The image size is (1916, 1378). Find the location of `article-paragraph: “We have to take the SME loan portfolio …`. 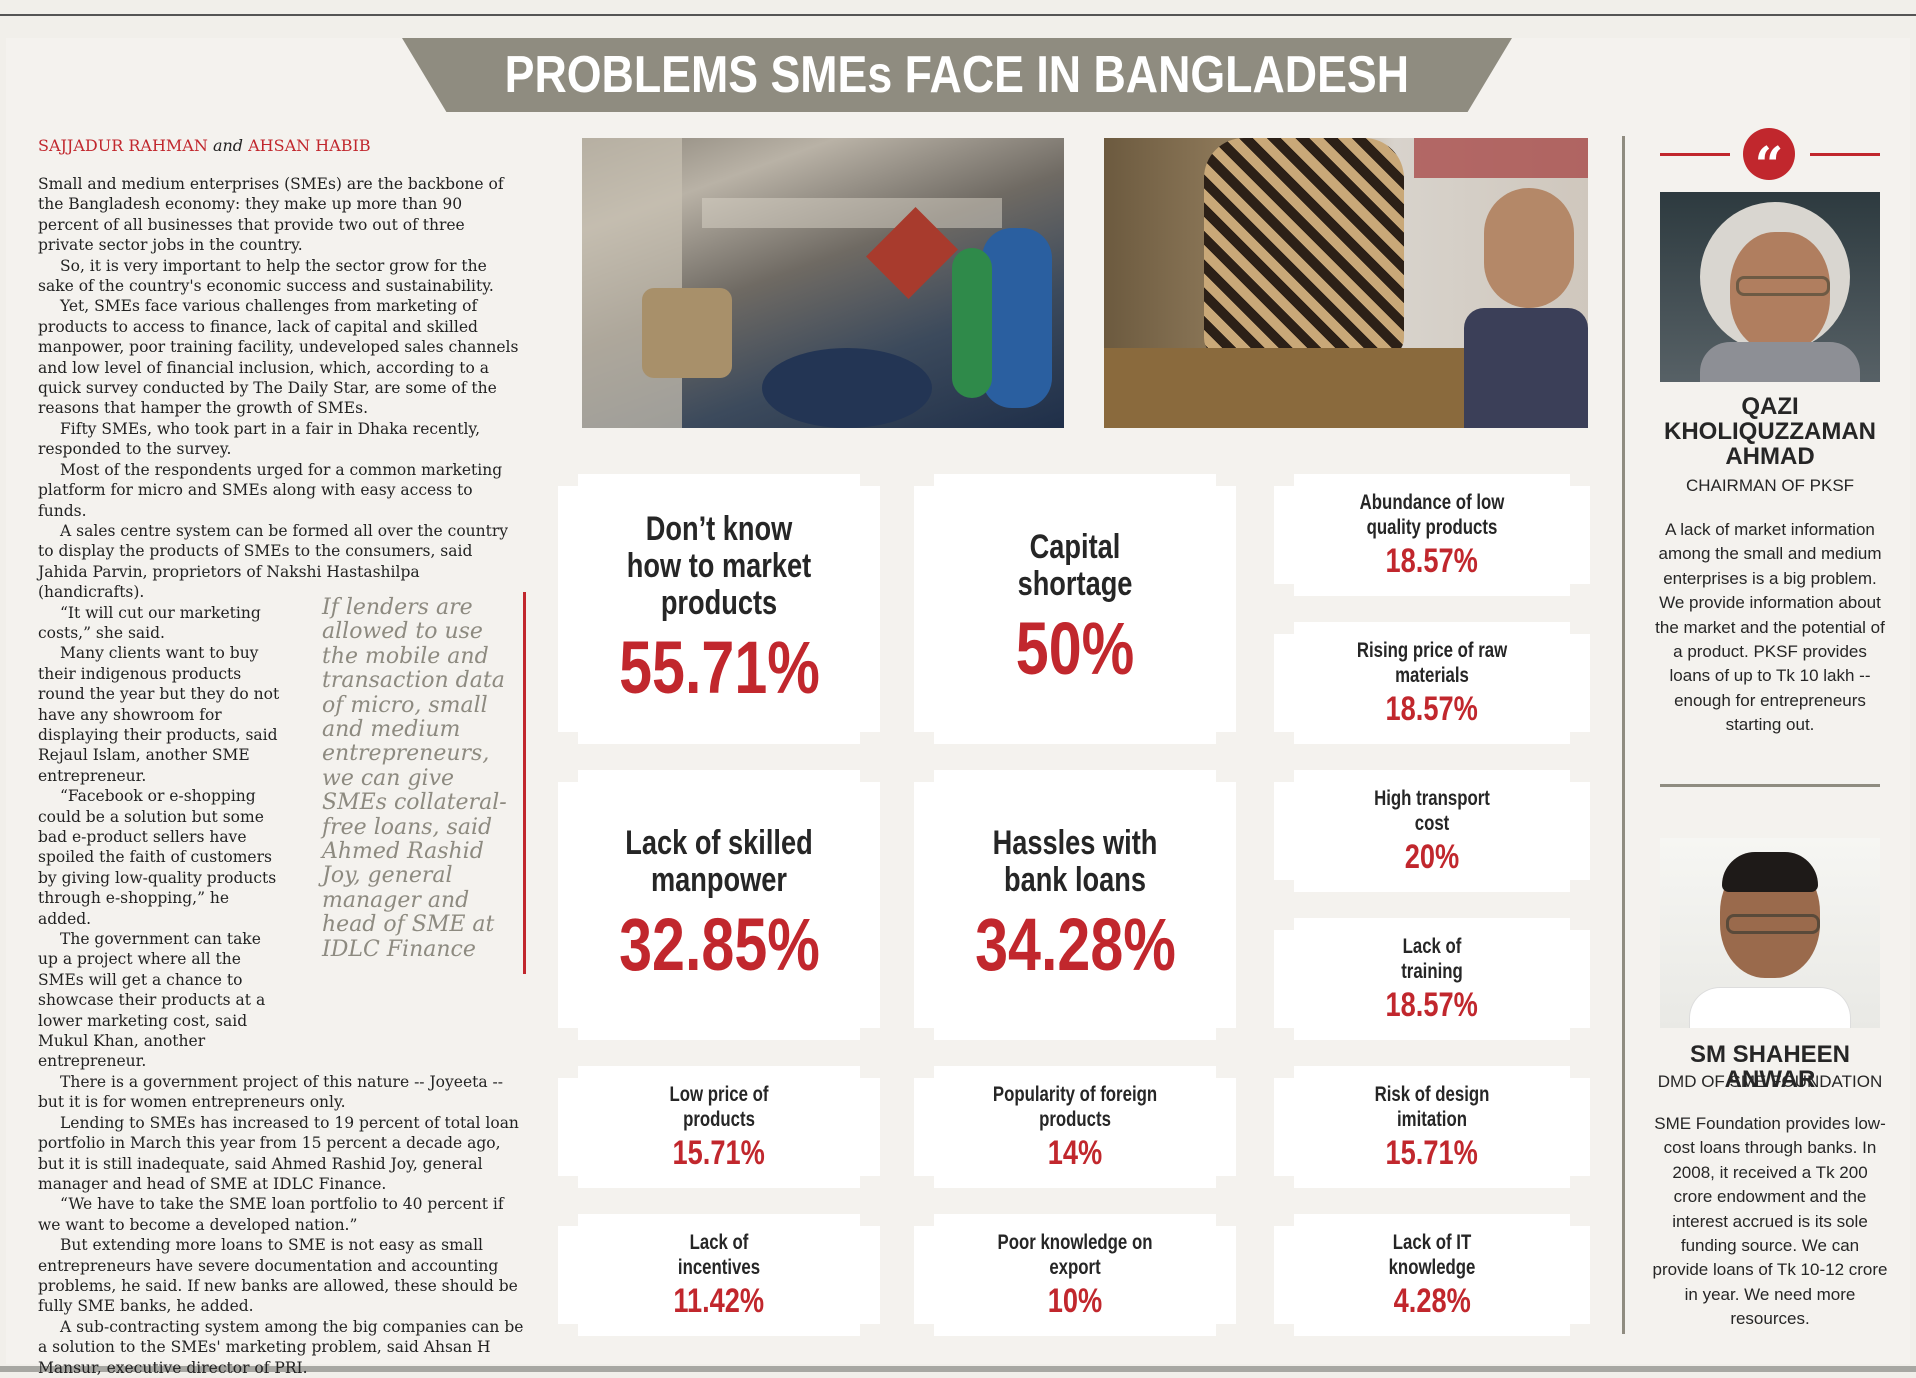

article-paragraph: “We have to take the SME loan portfolio … is located at coordinates (271, 1214).